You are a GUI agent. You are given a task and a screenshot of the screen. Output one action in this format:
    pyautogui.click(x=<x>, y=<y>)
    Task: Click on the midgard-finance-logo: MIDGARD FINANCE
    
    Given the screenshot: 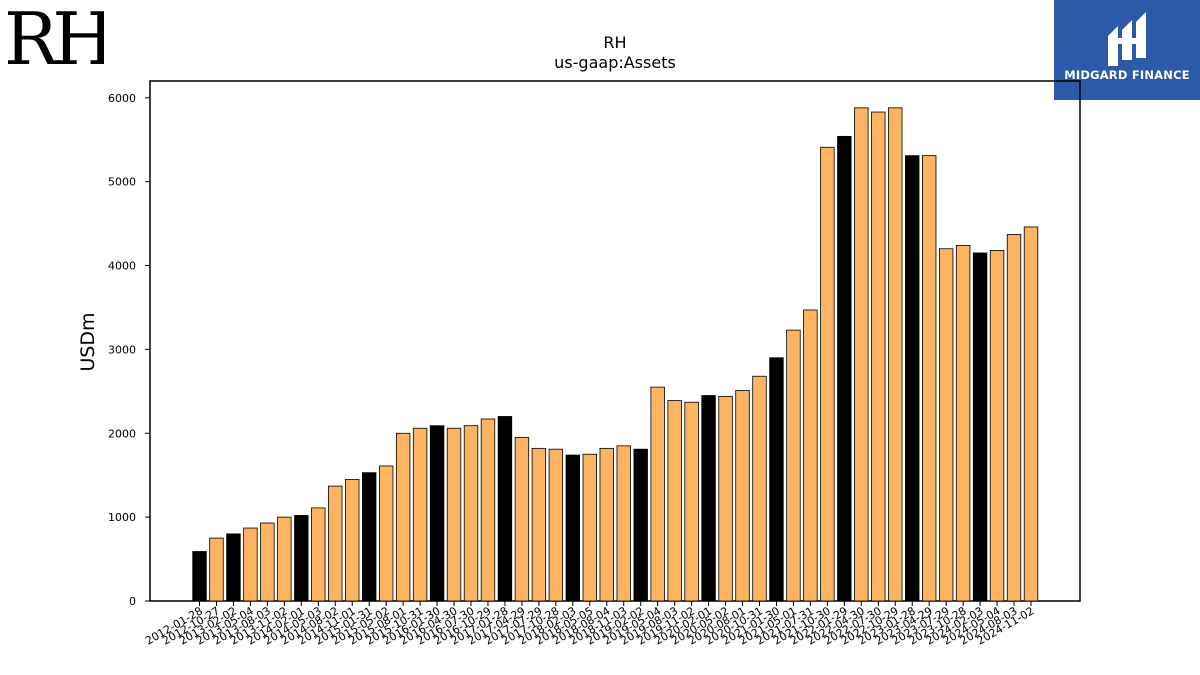 What is the action you would take?
    pyautogui.click(x=1127, y=50)
    